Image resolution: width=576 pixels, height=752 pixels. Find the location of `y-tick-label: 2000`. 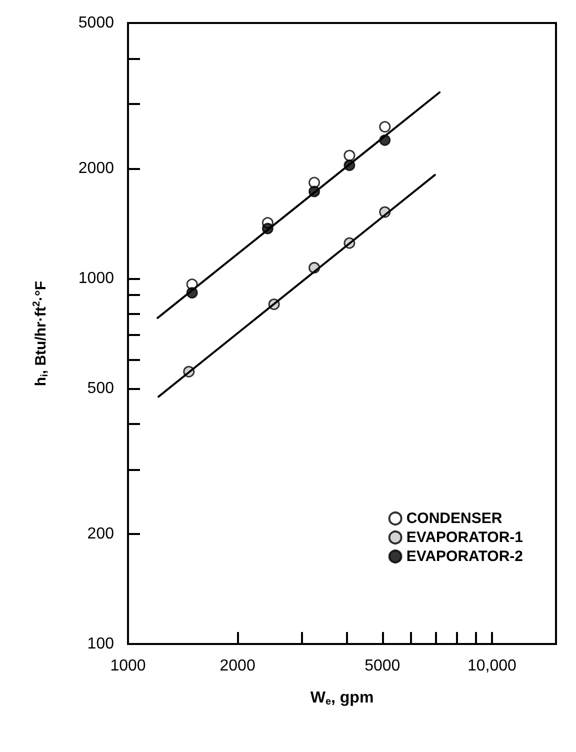

y-tick-label: 2000 is located at coordinates (96, 168).